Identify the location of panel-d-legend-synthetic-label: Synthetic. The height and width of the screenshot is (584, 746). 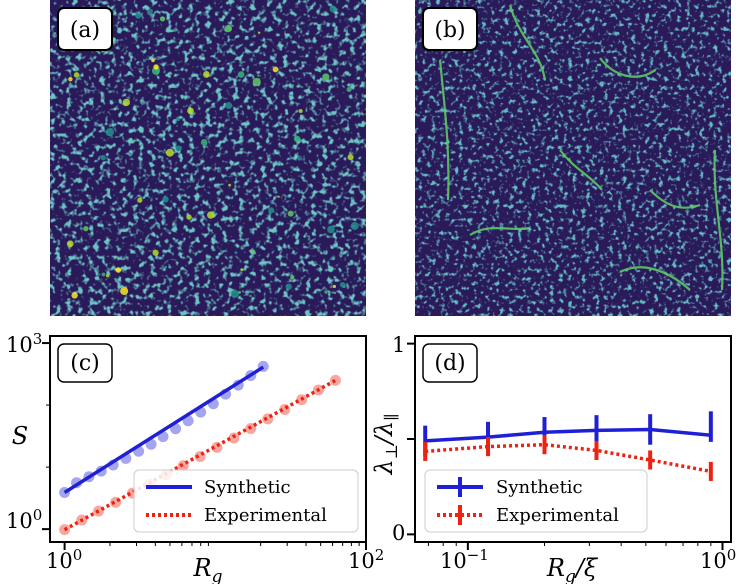
(539, 487).